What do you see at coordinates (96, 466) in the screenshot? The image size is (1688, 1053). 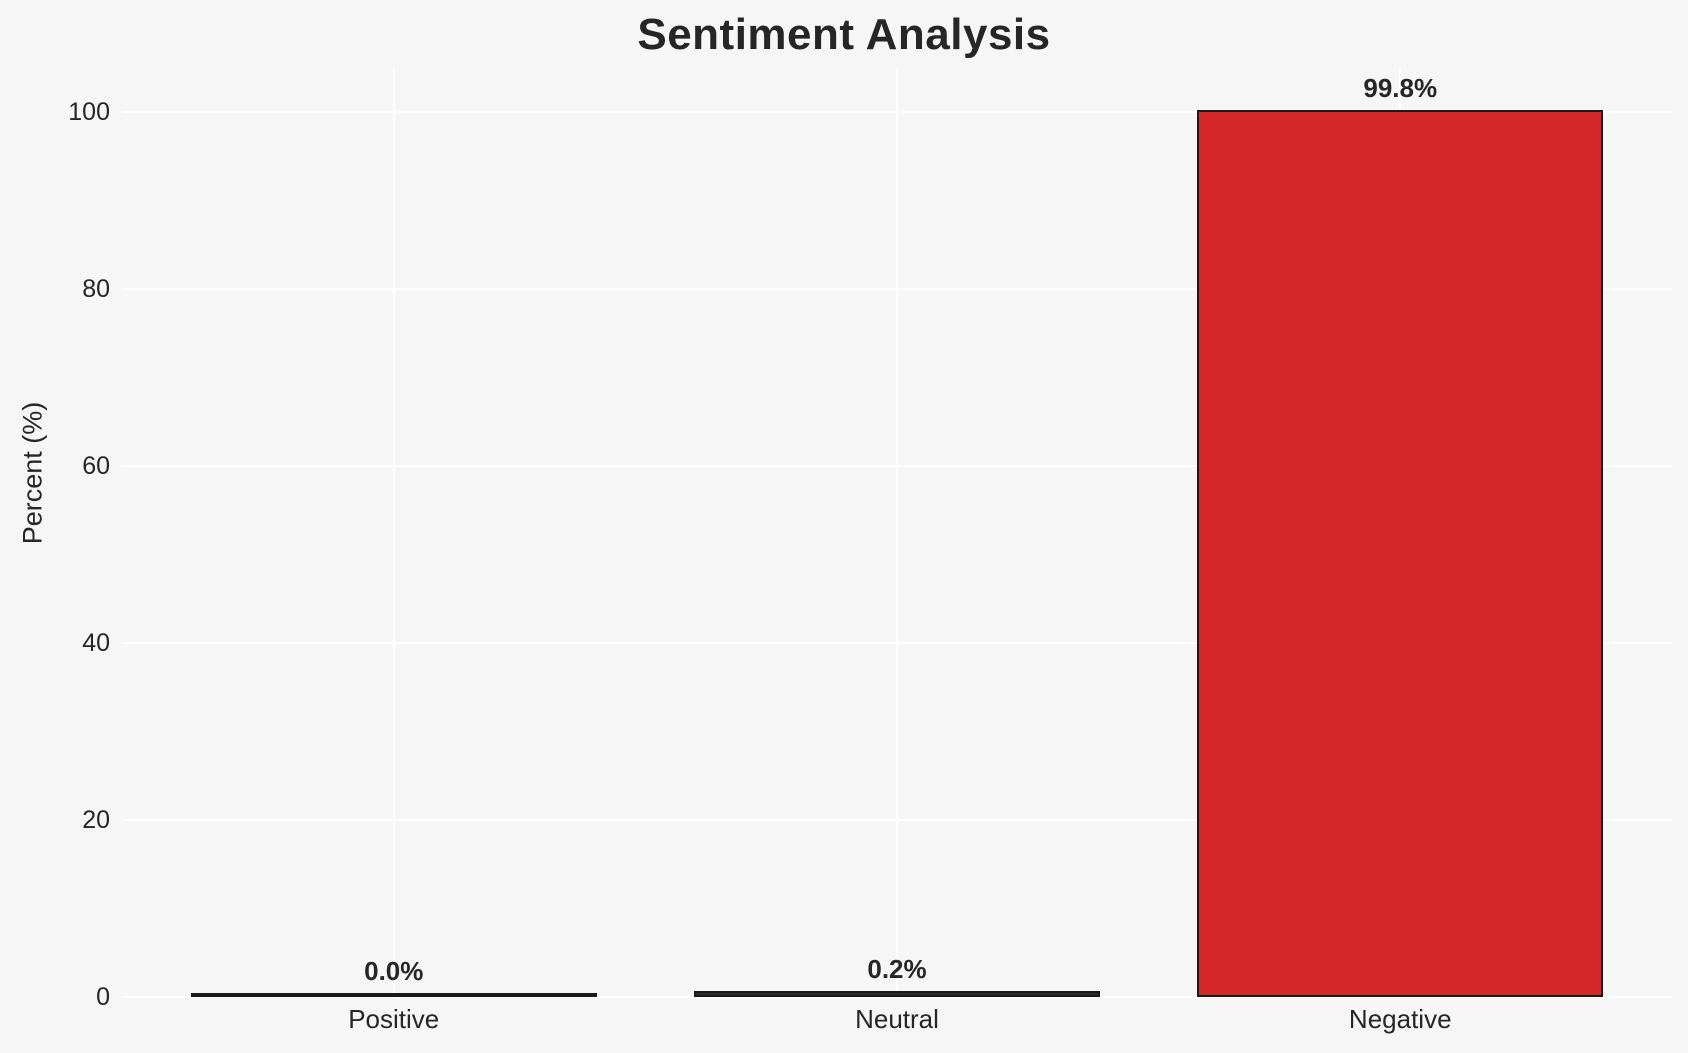 I see `y-tick-label-60: 60` at bounding box center [96, 466].